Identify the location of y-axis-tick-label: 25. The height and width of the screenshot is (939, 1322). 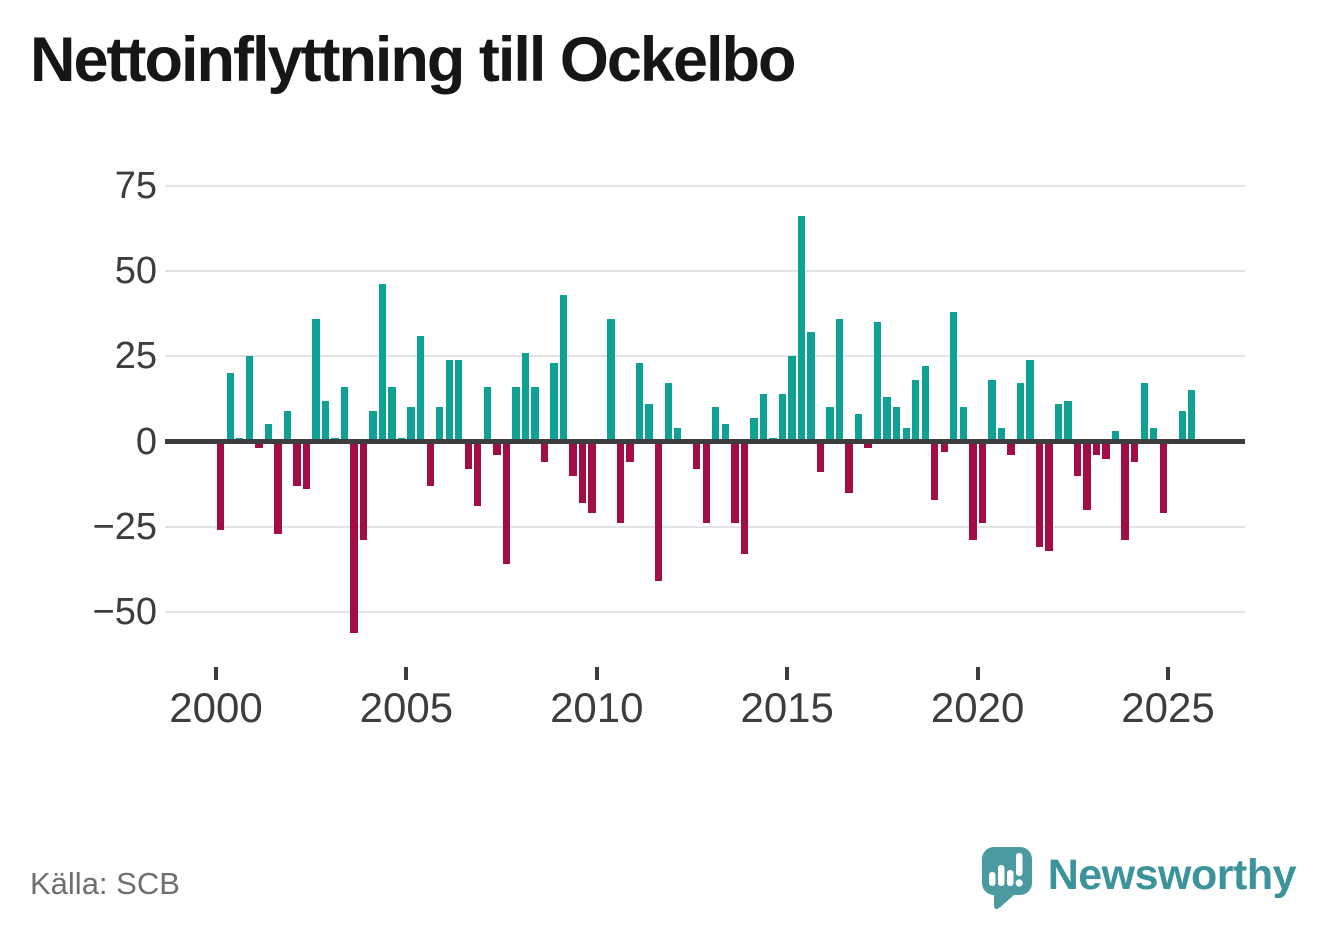
(135, 356).